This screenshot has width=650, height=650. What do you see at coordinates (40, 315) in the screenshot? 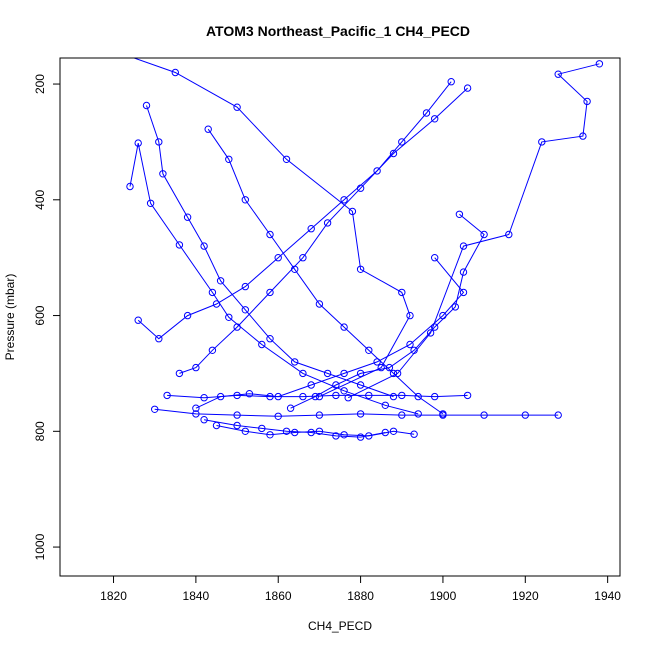
I see `y-tick-label: 600` at bounding box center [40, 315].